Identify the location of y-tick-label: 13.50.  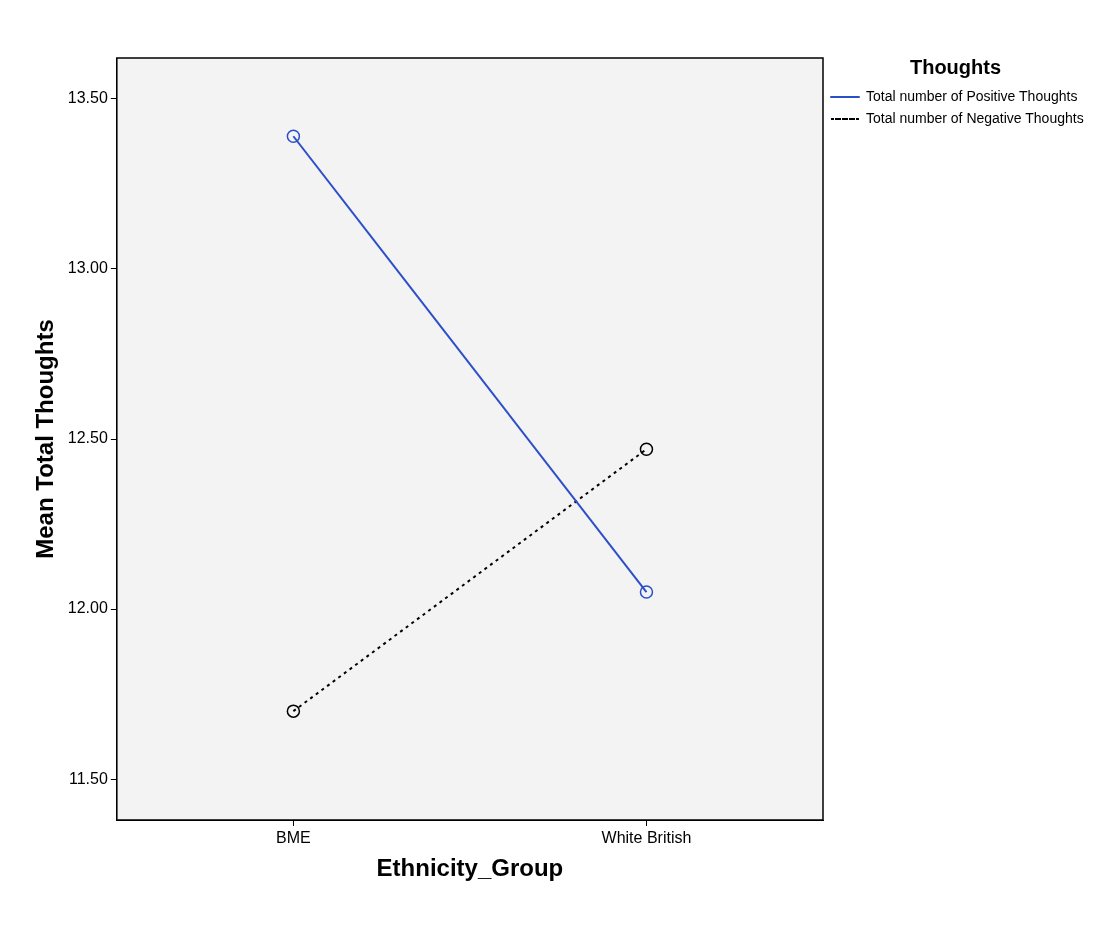
(87, 98).